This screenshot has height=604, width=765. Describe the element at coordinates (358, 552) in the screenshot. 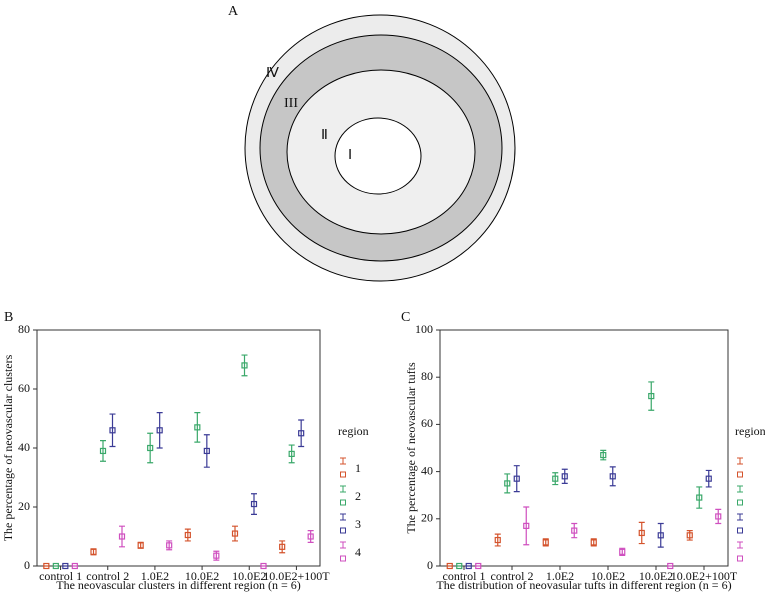

I see `legend-label: 4` at that location.